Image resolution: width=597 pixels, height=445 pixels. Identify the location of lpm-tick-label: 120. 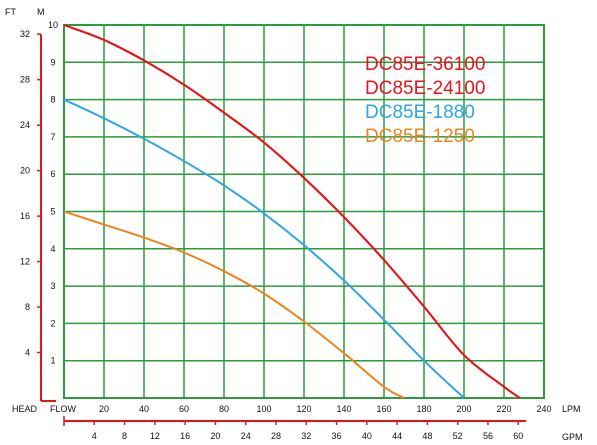
(303, 409).